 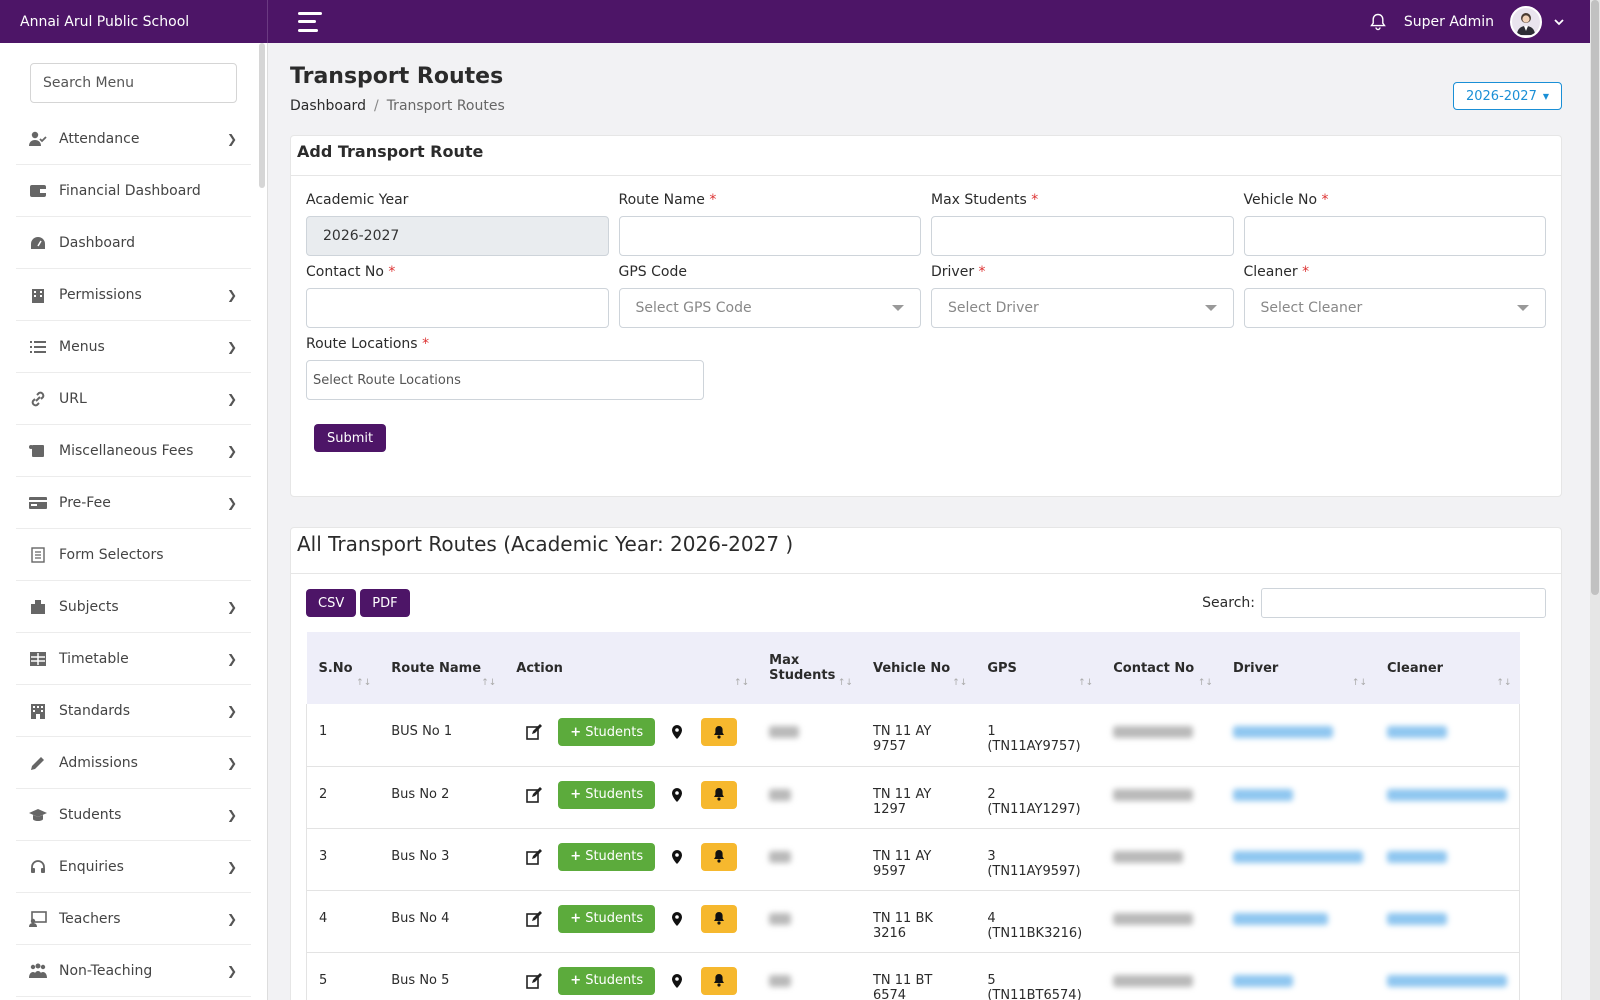 What do you see at coordinates (350, 438) in the screenshot?
I see `submit-button: Submit` at bounding box center [350, 438].